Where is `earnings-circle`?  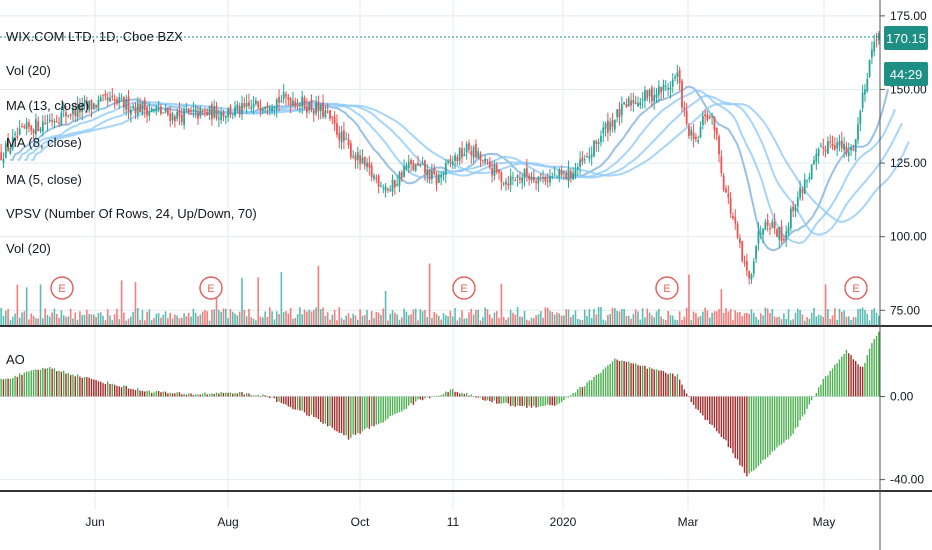
earnings-circle is located at coordinates (856, 288).